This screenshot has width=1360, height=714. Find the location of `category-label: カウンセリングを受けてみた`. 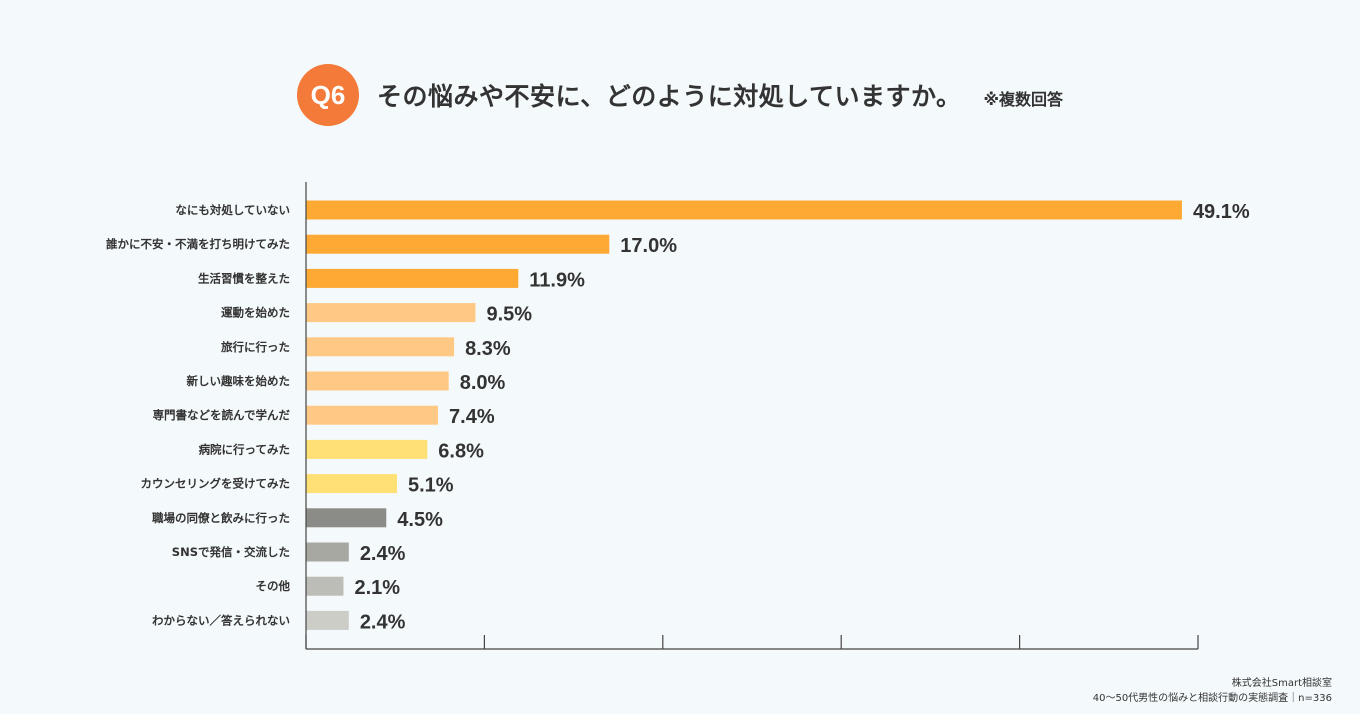

category-label: カウンセリングを受けてみた is located at coordinates (216, 484).